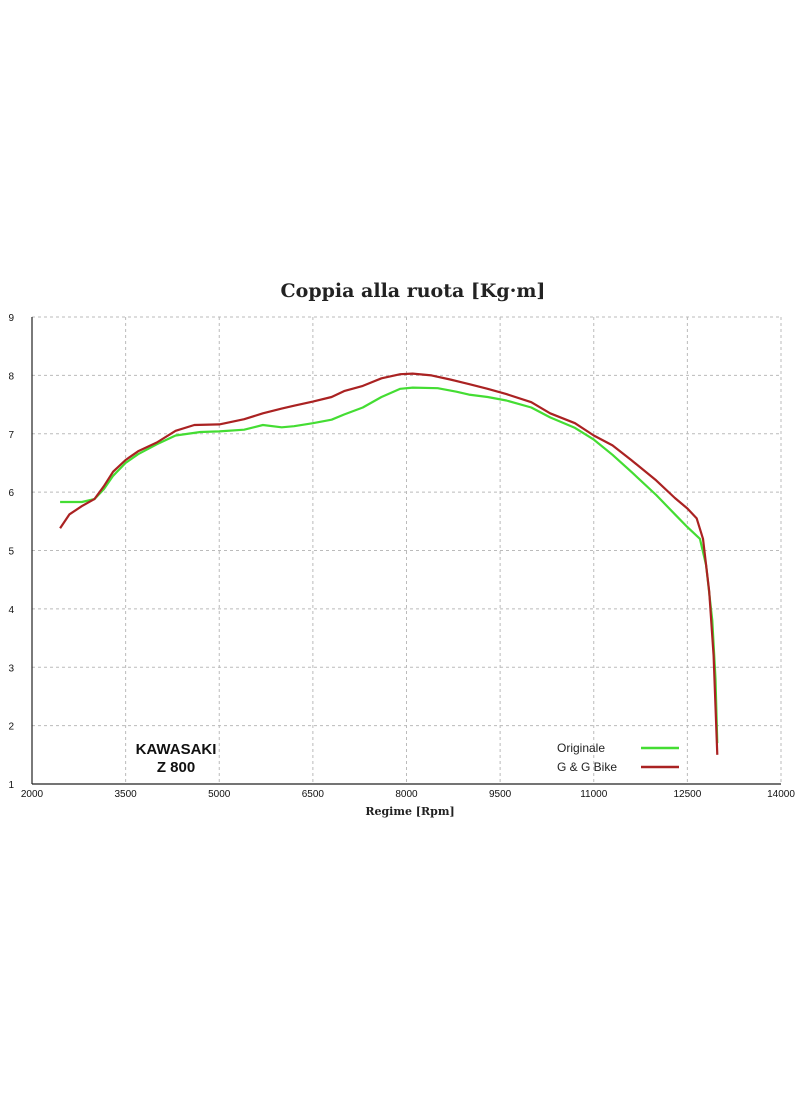 This screenshot has width=800, height=1096. Describe the element at coordinates (618, 757) in the screenshot. I see `legend: Originale G & G Bike` at that location.